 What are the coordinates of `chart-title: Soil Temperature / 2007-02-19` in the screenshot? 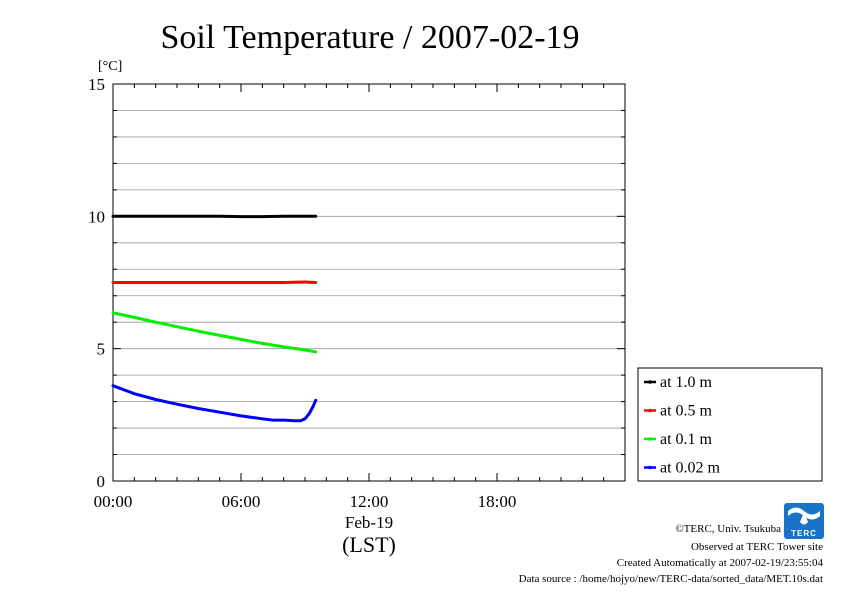 It's located at (369, 37).